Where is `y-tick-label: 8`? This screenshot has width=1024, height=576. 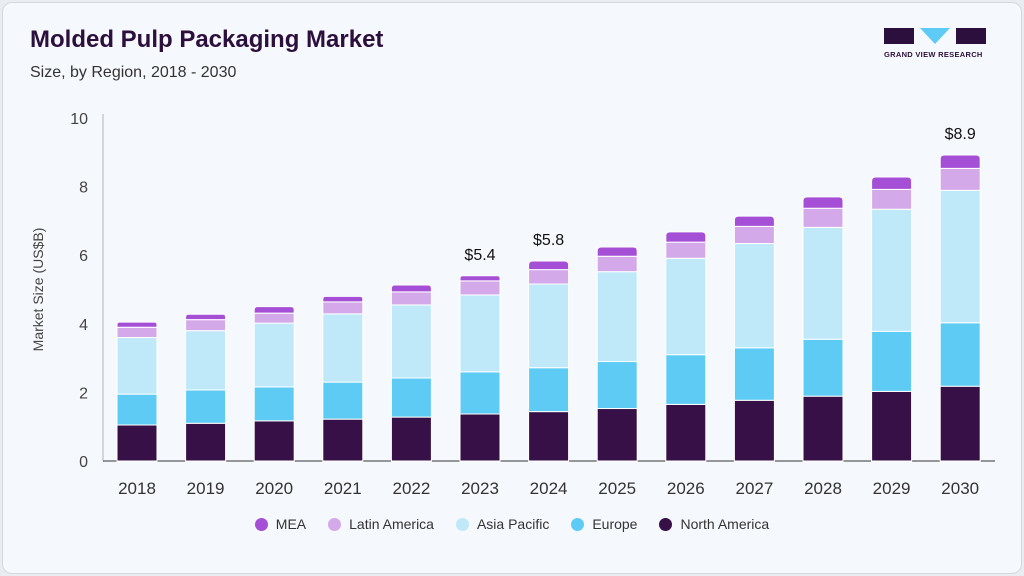 y-tick-label: 8 is located at coordinates (83, 188).